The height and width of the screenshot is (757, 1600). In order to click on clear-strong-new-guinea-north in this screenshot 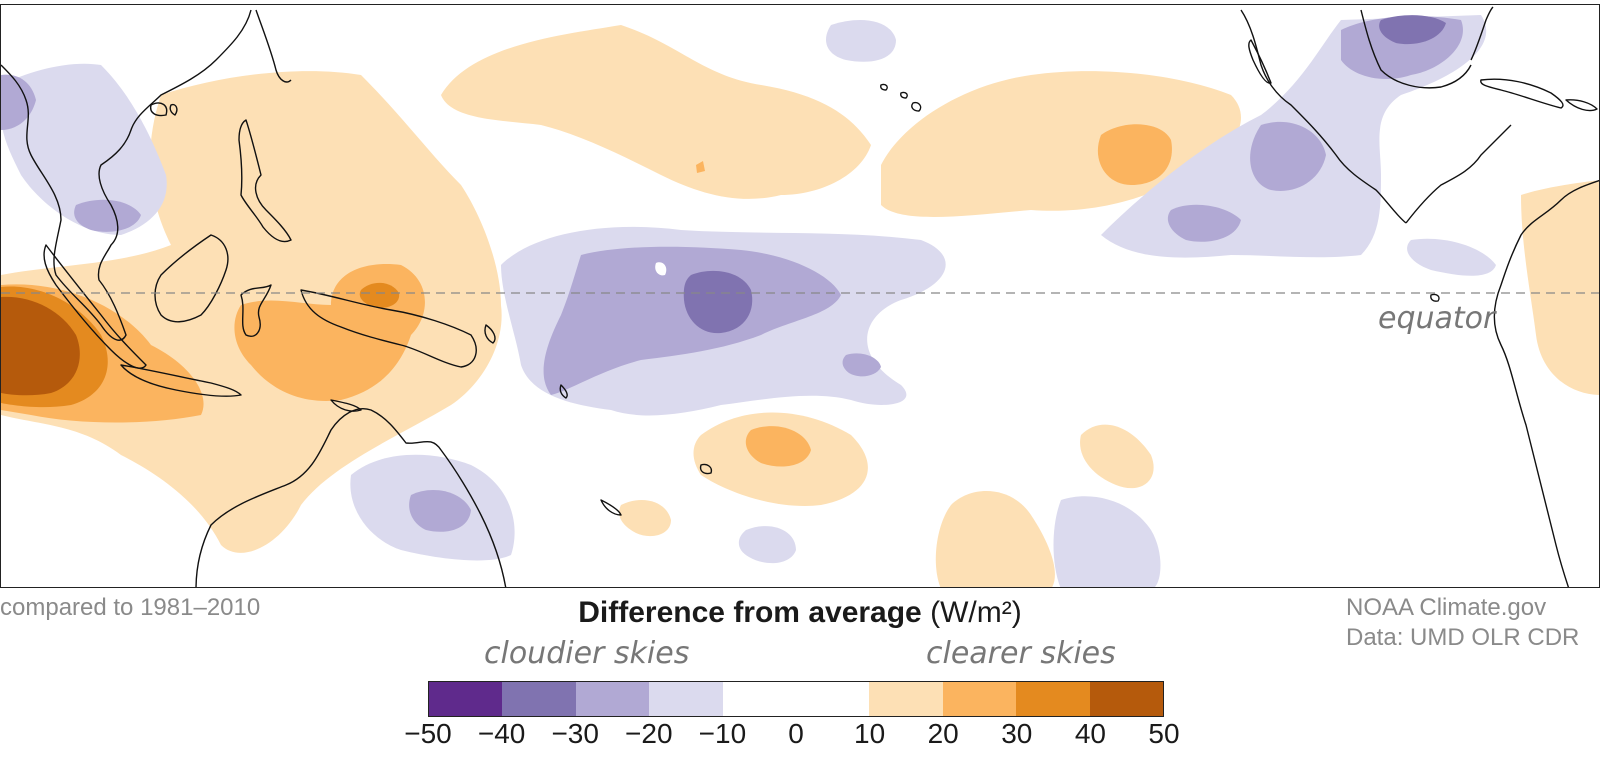, I will do `click(379, 295)`.